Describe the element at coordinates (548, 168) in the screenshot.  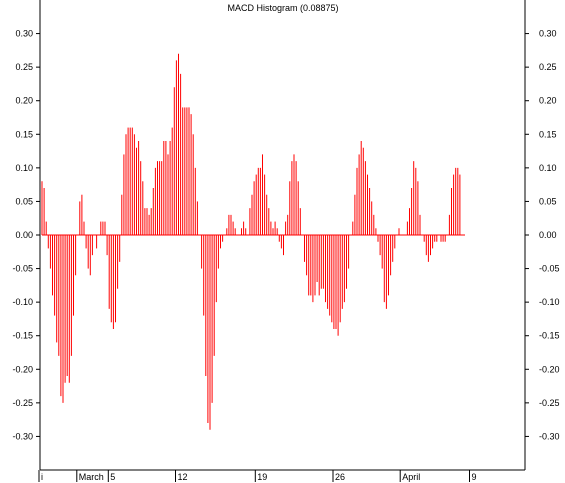
I see `y-tick-label-right: 0.10` at that location.